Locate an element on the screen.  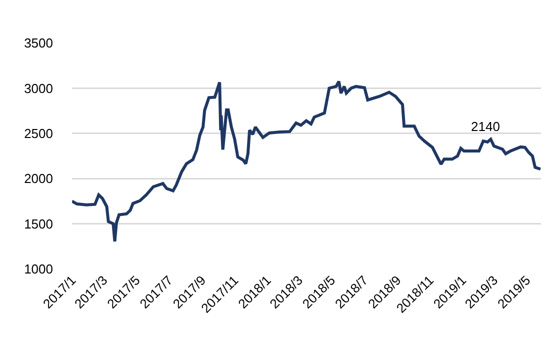
annotation: 2140 is located at coordinates (485, 126).